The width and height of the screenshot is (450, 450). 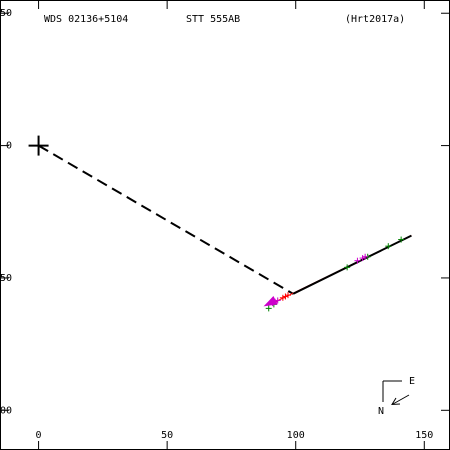 What do you see at coordinates (296, 435) in the screenshot?
I see `x-tick-label: 100` at bounding box center [296, 435].